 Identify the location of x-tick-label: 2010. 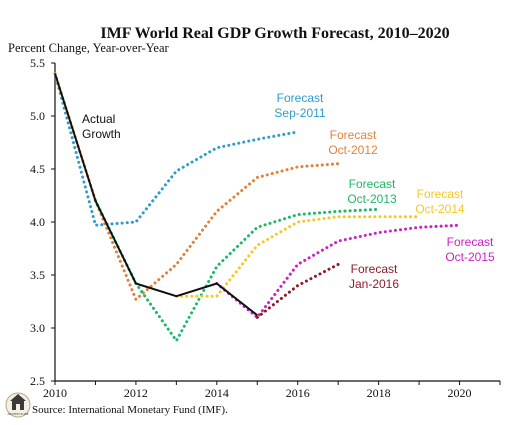
(55, 393).